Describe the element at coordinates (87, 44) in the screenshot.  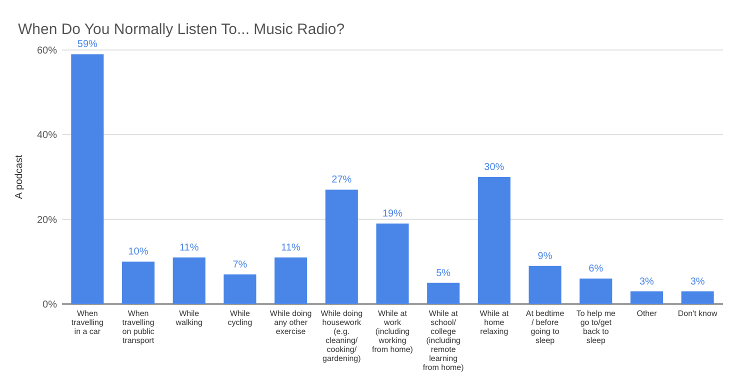
I see `data-label: 59%` at that location.